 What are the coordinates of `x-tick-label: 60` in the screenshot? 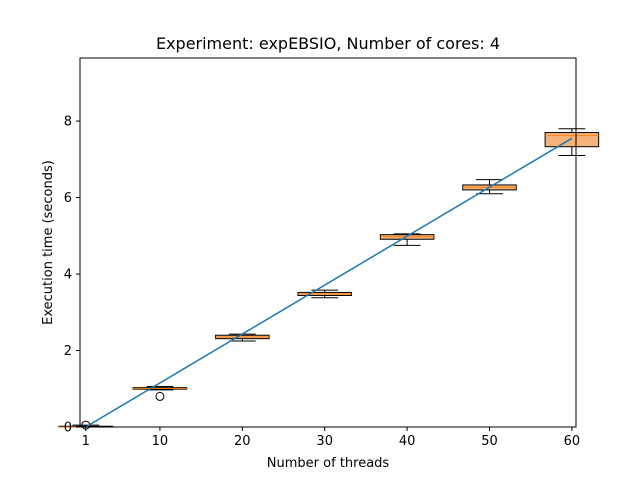 It's located at (572, 441).